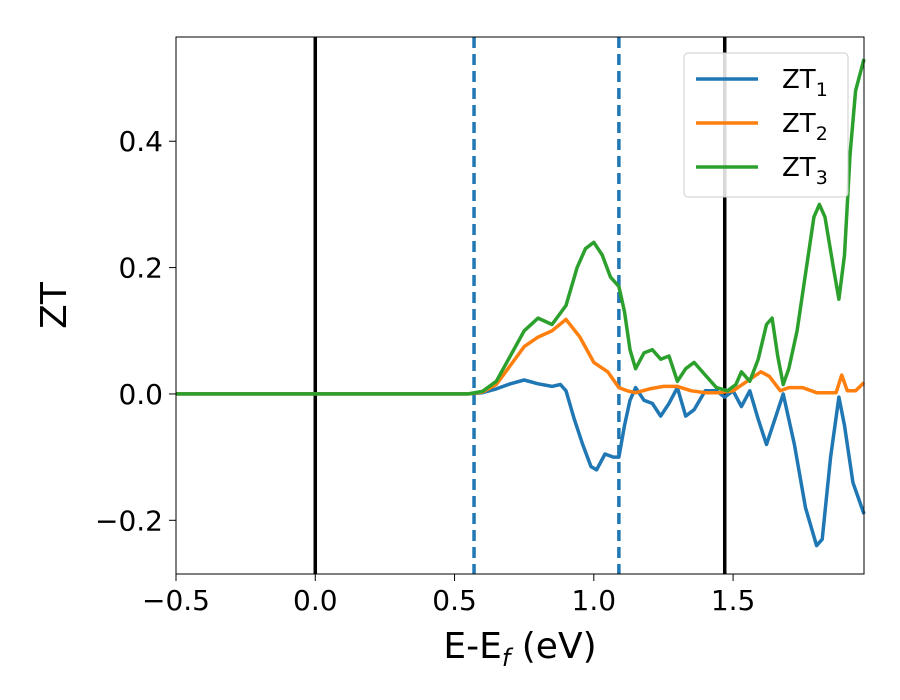  What do you see at coordinates (733, 600) in the screenshot?
I see `x-tick-label: 1.5` at bounding box center [733, 600].